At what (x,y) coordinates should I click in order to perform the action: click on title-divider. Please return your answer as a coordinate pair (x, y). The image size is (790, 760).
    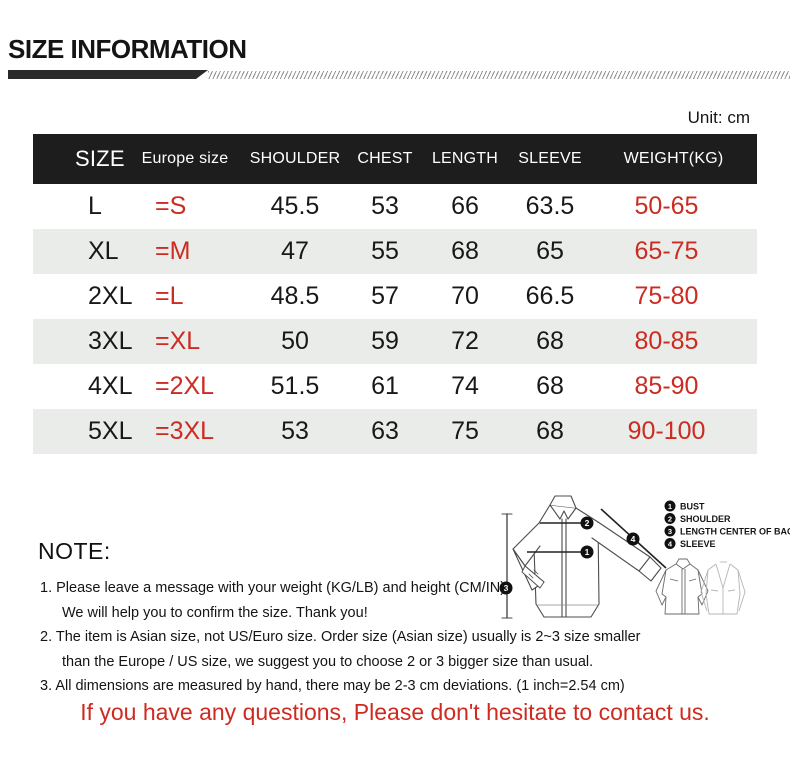
    Looking at the image, I should click on (399, 74).